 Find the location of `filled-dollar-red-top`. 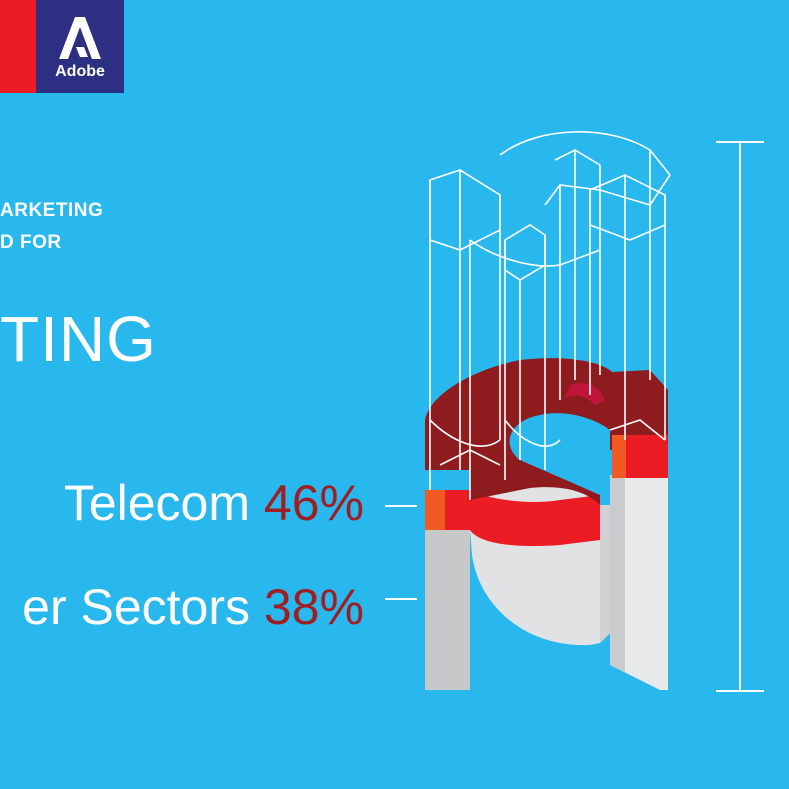

filled-dollar-red-top is located at coordinates (546, 452).